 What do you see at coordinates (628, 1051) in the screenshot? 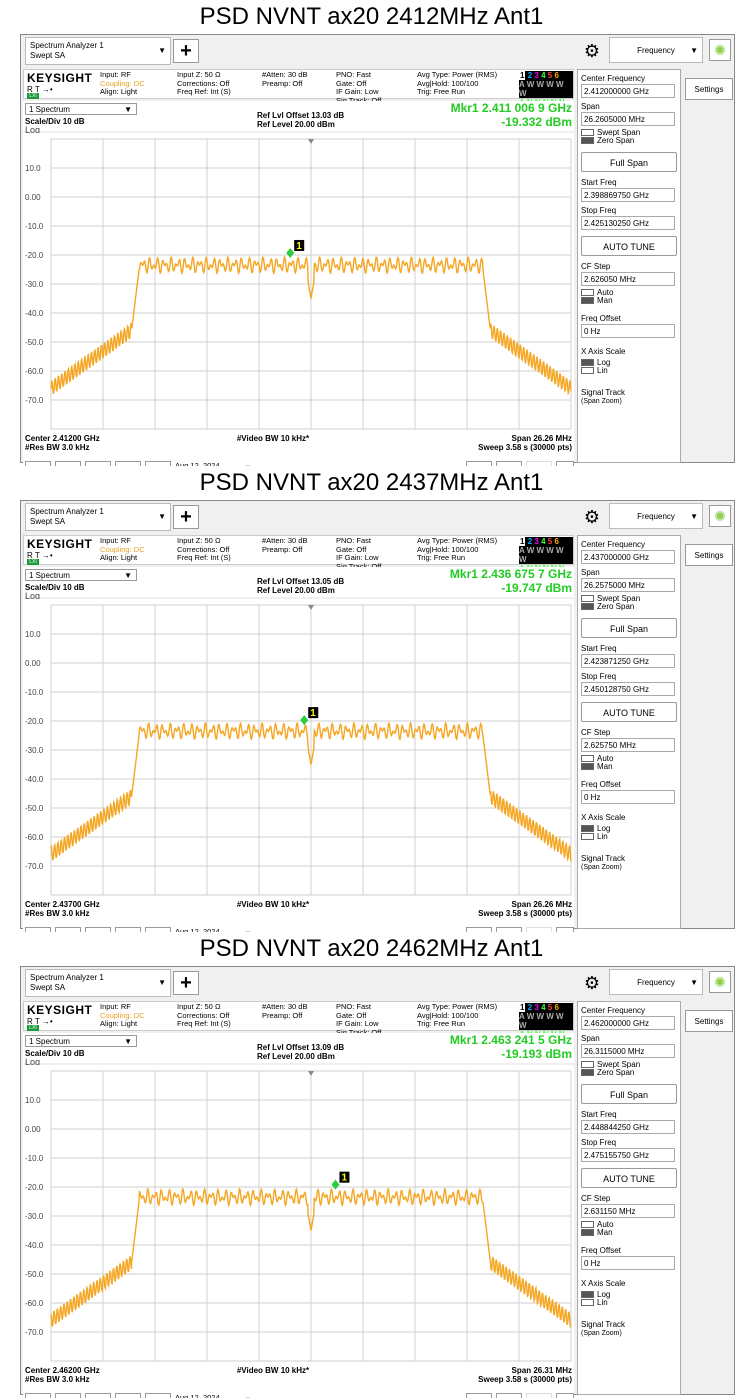
I see `span-value: 26.3115000 MHz` at bounding box center [628, 1051].